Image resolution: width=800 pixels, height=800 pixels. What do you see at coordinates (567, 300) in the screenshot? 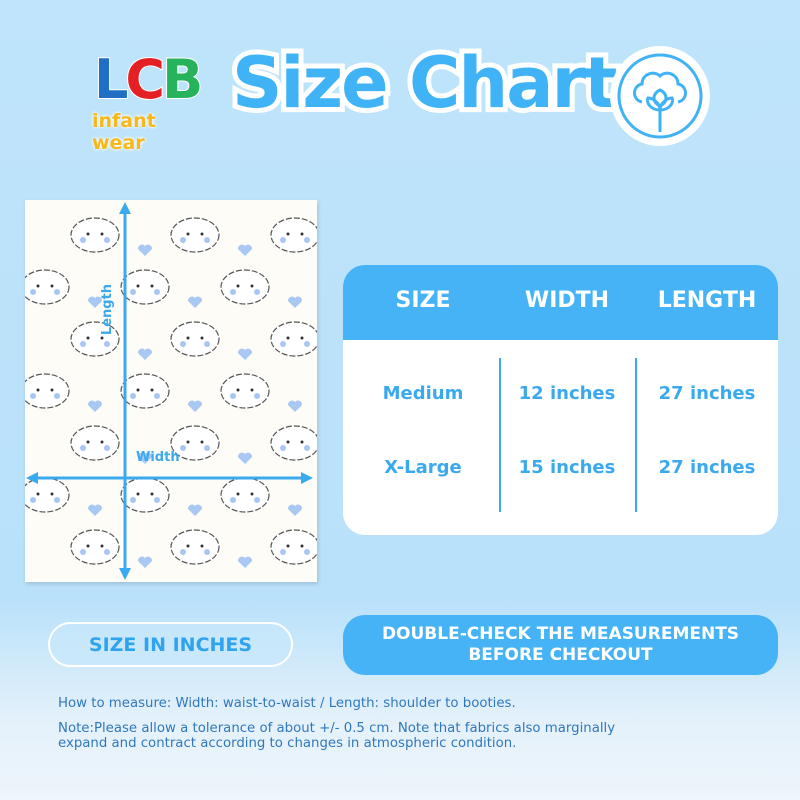
I see `header-width: WIDTH` at bounding box center [567, 300].